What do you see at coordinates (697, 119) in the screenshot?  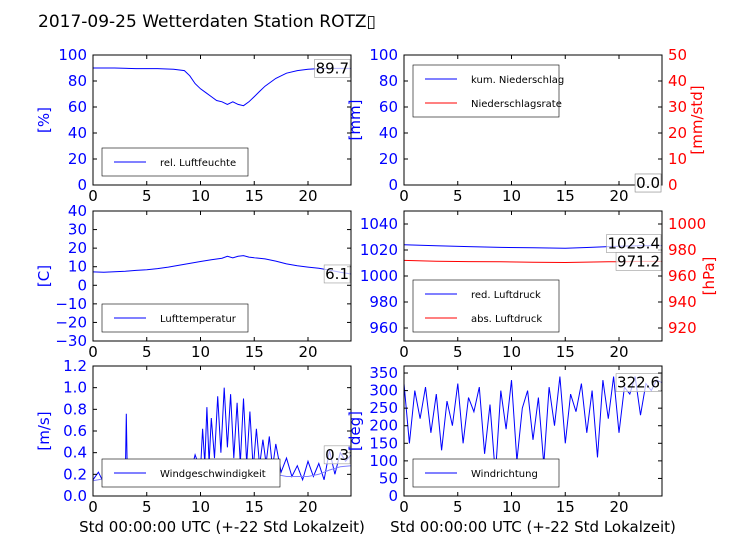 I see `y-right-axis-label: [mm/std]` at bounding box center [697, 119].